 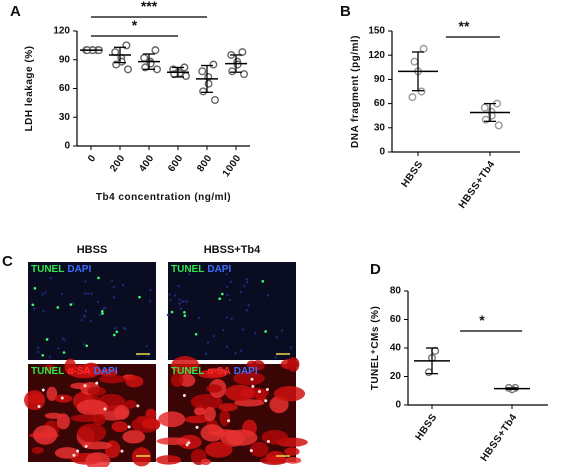 What do you see at coordinates (464, 26) in the screenshot?
I see `significance-label: **` at bounding box center [464, 26].